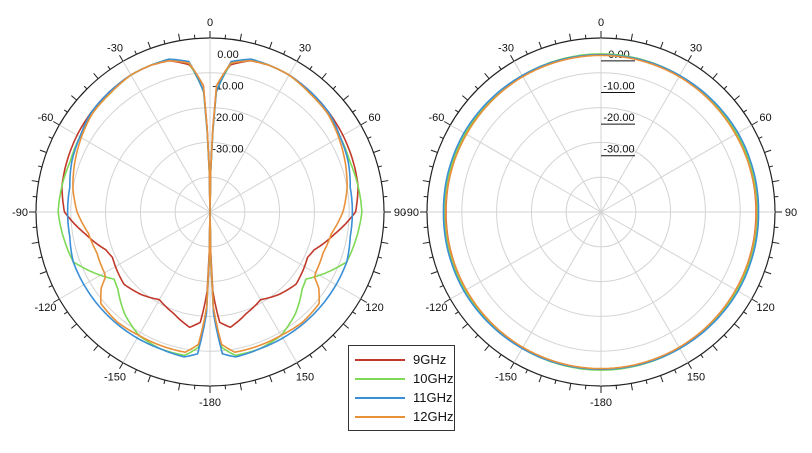 The image size is (812, 453). Describe the element at coordinates (411, 213) in the screenshot. I see `angle-label: -90` at that location.